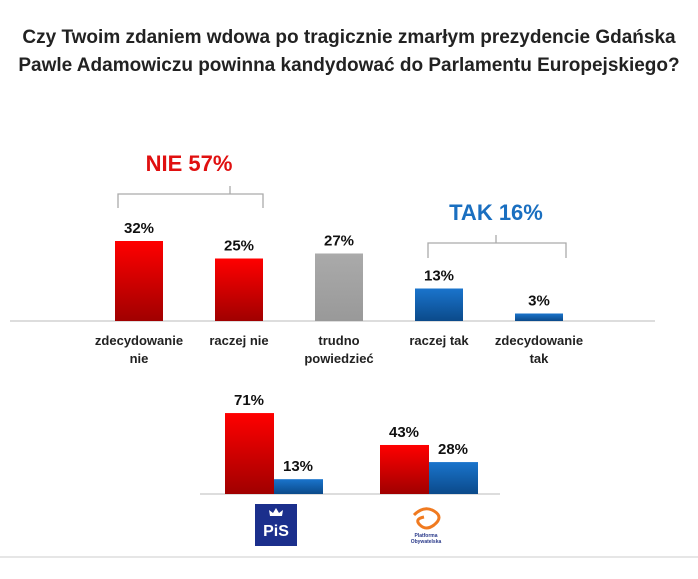 Image resolution: width=698 pixels, height=579 pixels. What do you see at coordinates (425, 536) in the screenshot?
I see `svg-text: Platforma` at bounding box center [425, 536].